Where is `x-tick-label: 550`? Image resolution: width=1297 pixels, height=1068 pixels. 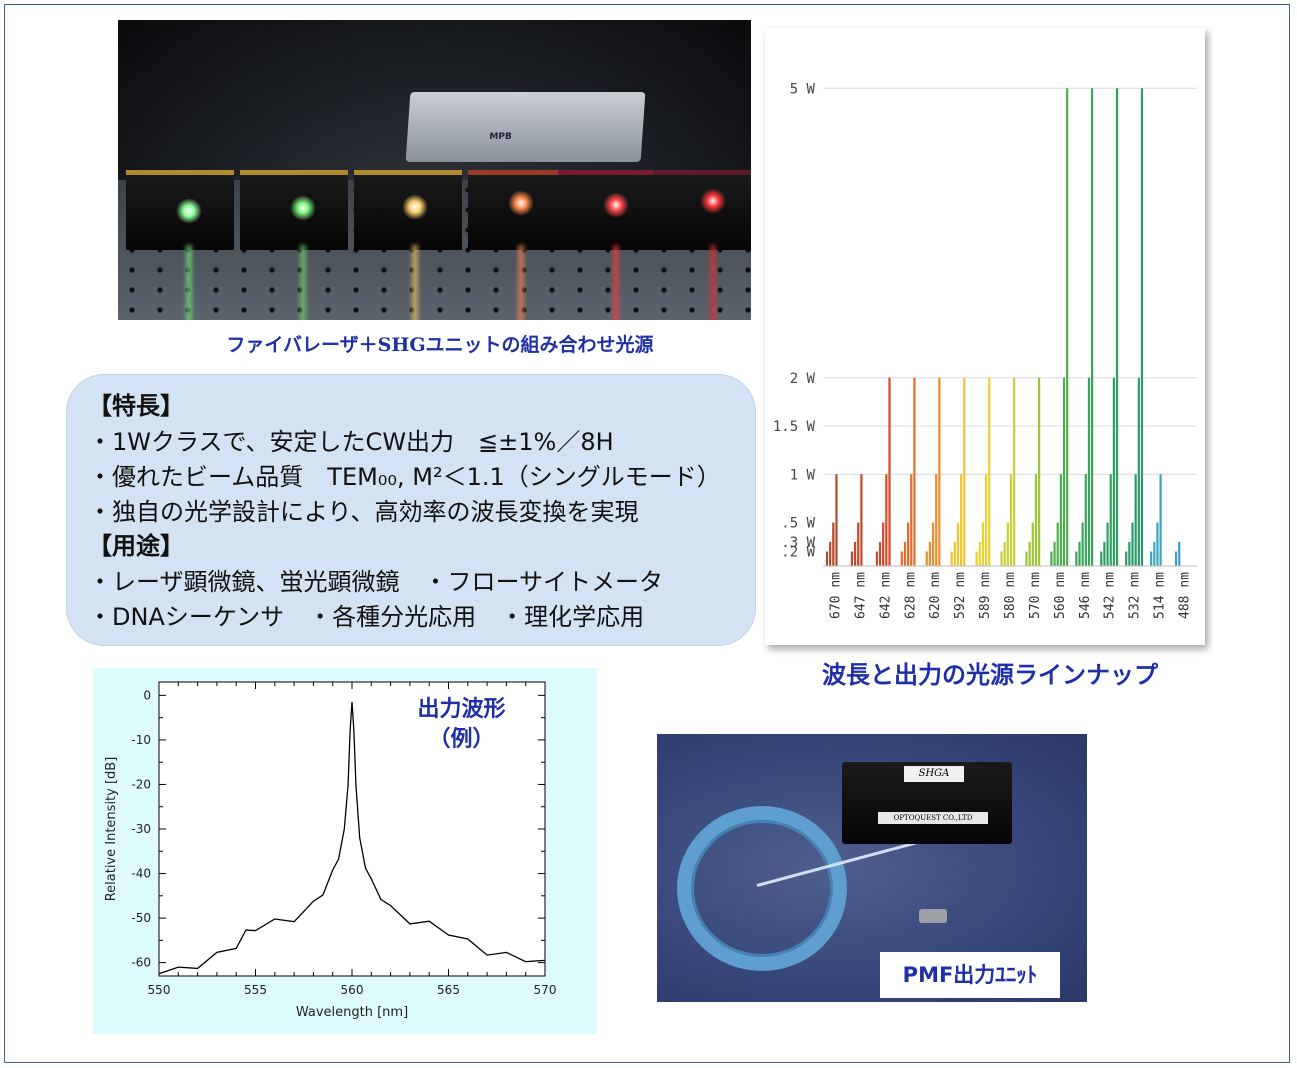 x-tick-label: 550 is located at coordinates (159, 990).